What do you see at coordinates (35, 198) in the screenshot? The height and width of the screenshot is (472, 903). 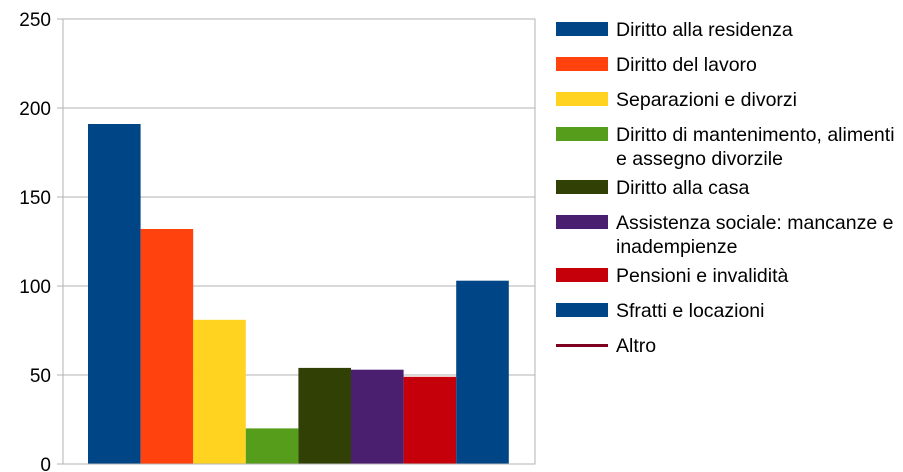 I see `y-tick-label: 150` at bounding box center [35, 198].